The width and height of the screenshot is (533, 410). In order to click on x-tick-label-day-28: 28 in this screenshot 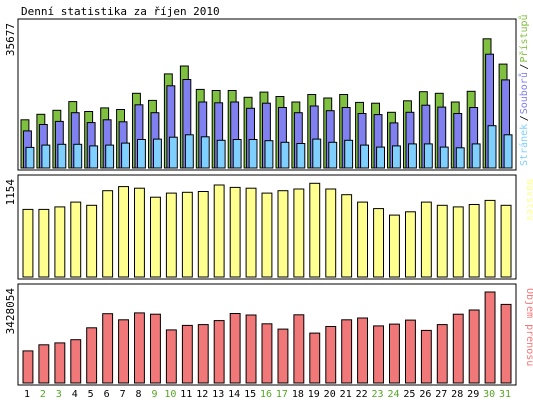, I will do `click(457, 394)`.